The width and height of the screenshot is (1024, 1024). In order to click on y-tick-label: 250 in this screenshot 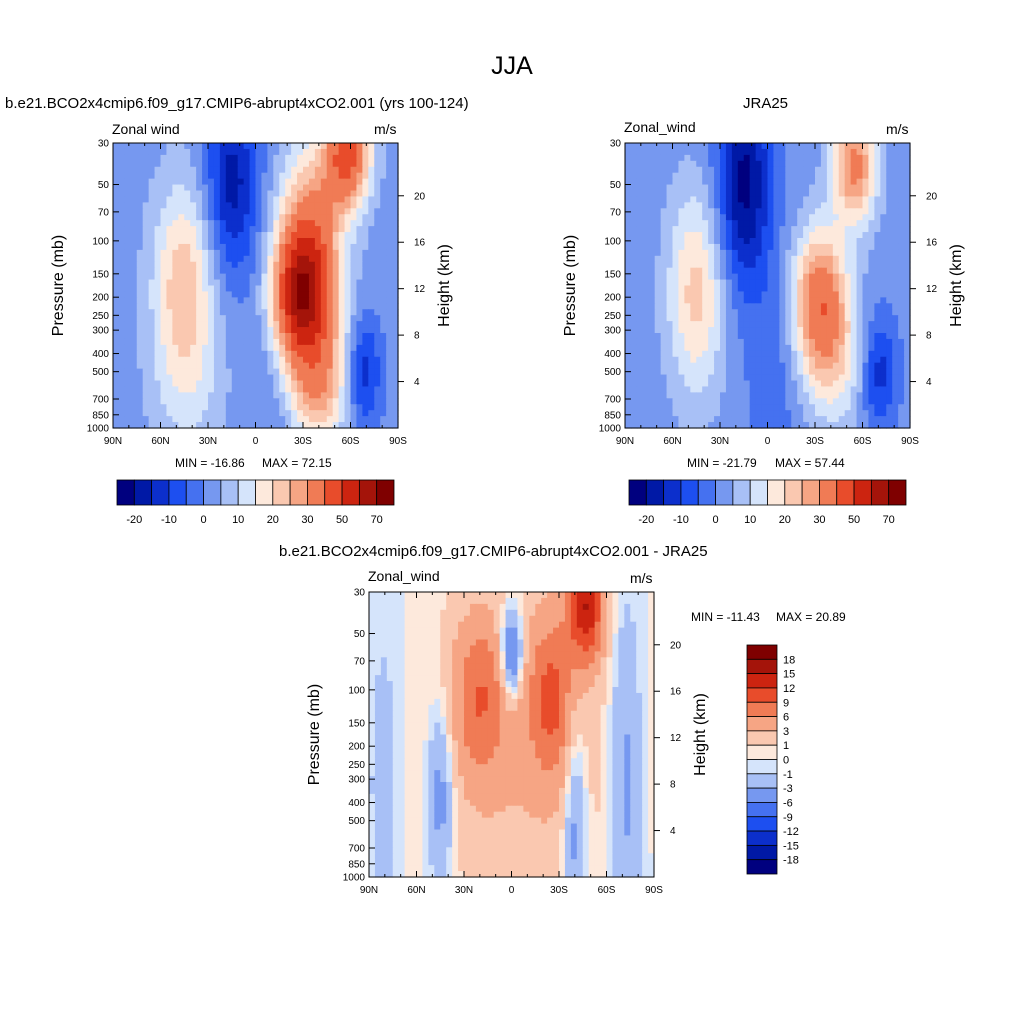, I will do `click(612, 316)`.